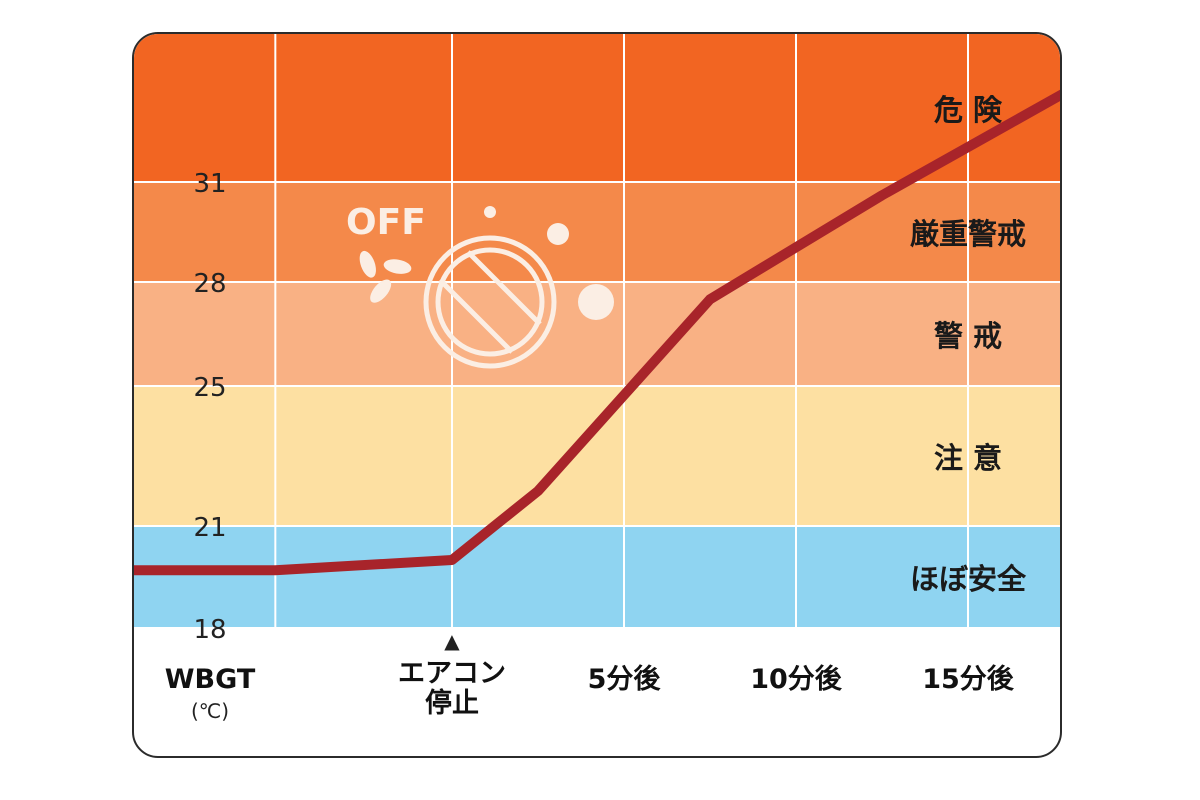  What do you see at coordinates (452, 703) in the screenshot?
I see `x-tick-label: 停止` at bounding box center [452, 703].